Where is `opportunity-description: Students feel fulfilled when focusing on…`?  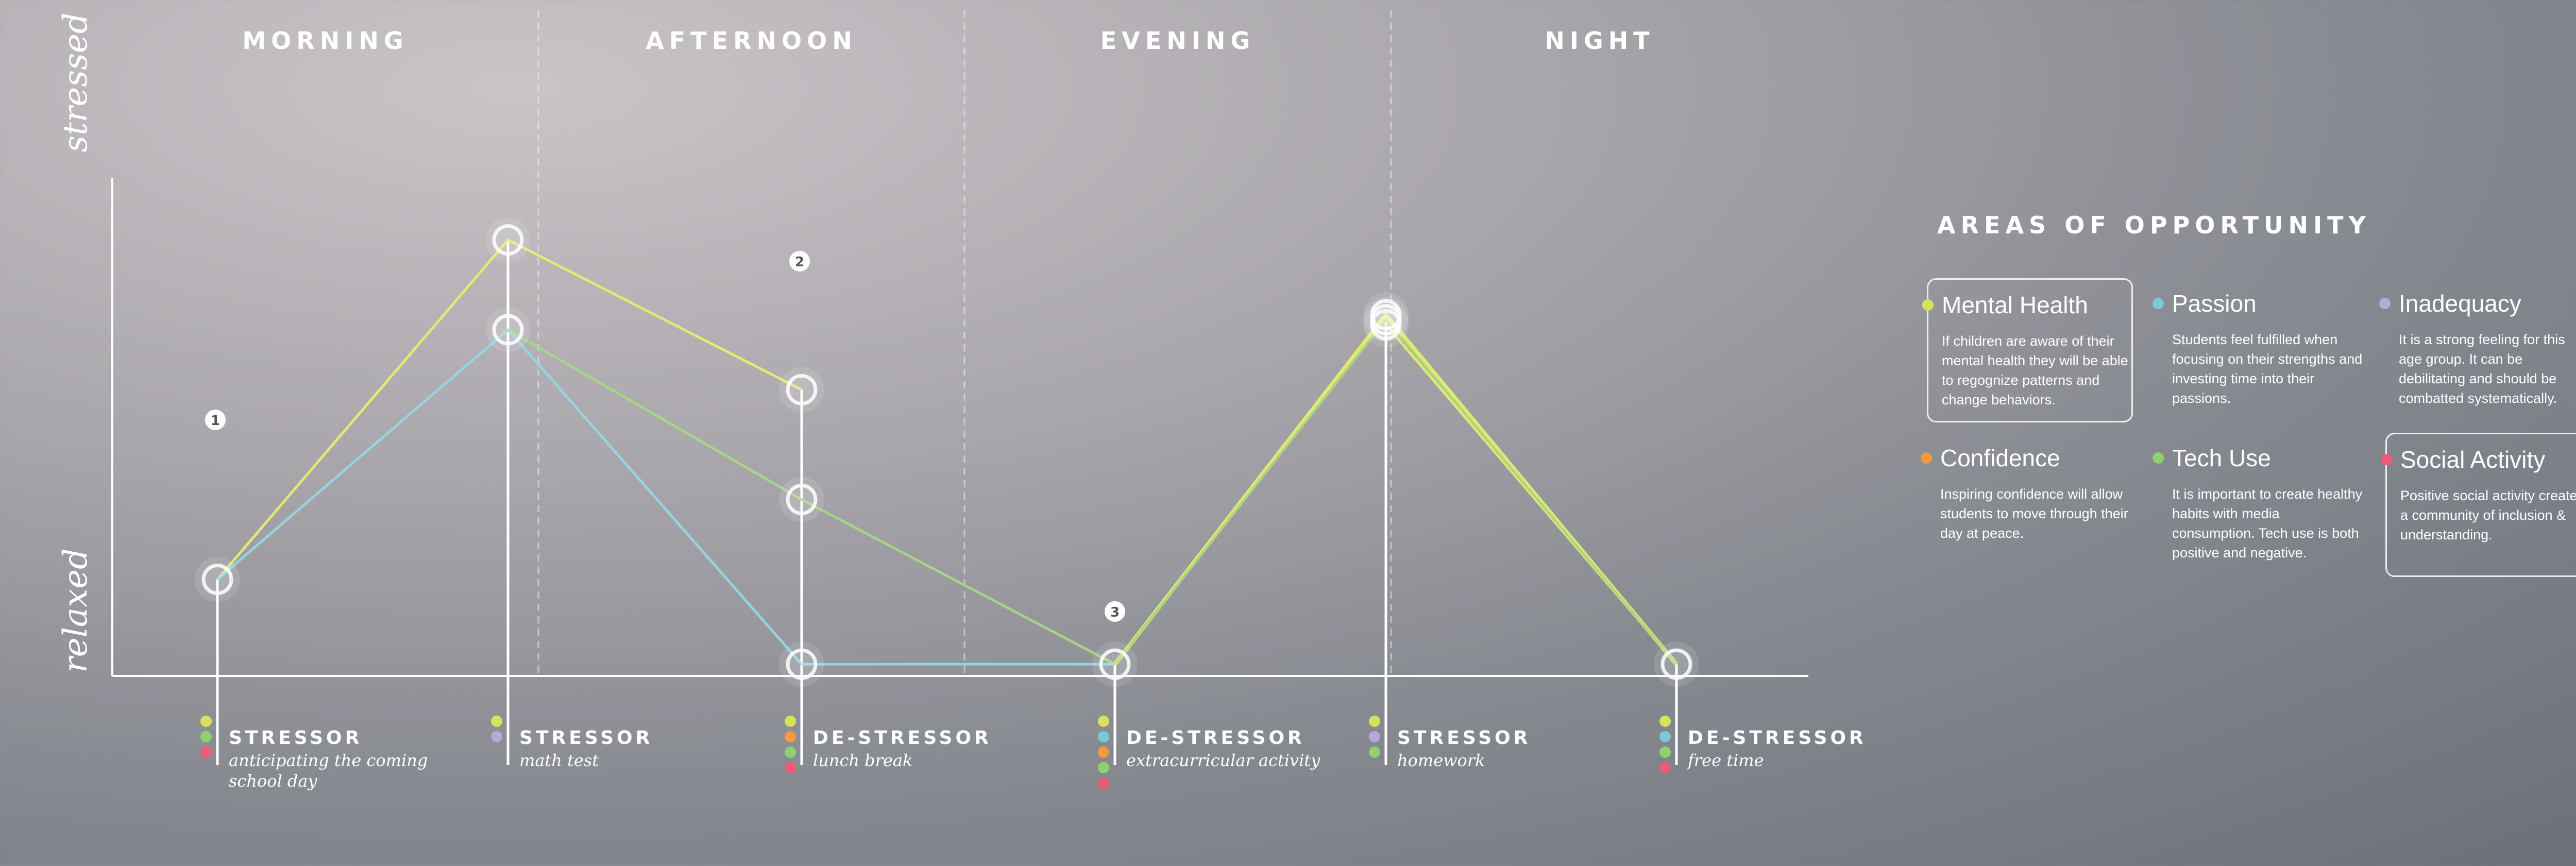 opportunity-description: Students feel fulfilled when focusing on… is located at coordinates (2267, 369).